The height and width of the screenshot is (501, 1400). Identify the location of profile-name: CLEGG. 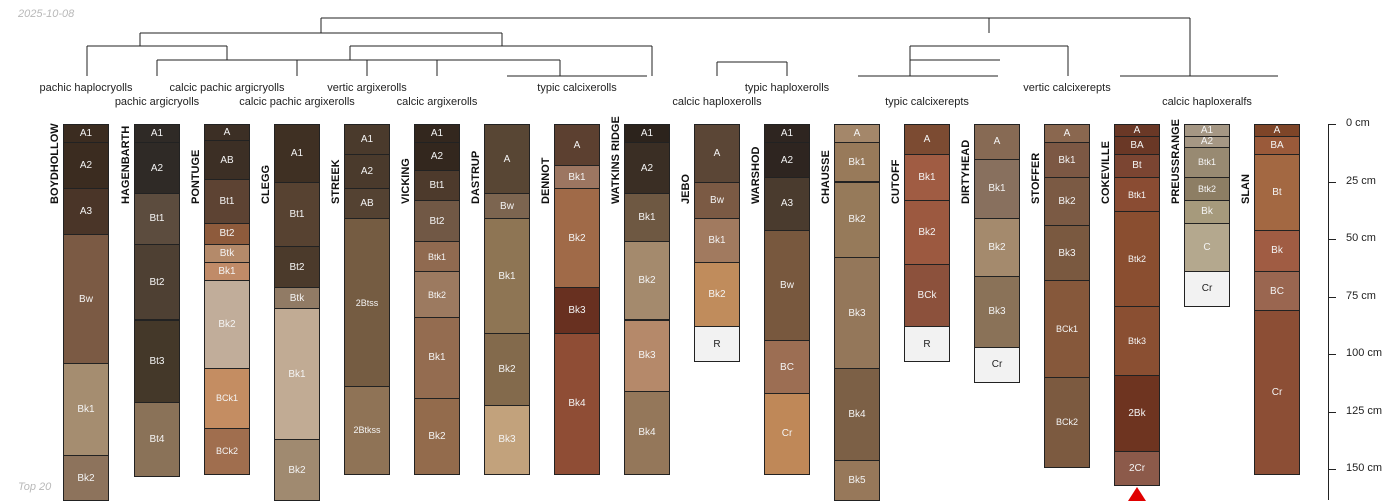
(266, 184).